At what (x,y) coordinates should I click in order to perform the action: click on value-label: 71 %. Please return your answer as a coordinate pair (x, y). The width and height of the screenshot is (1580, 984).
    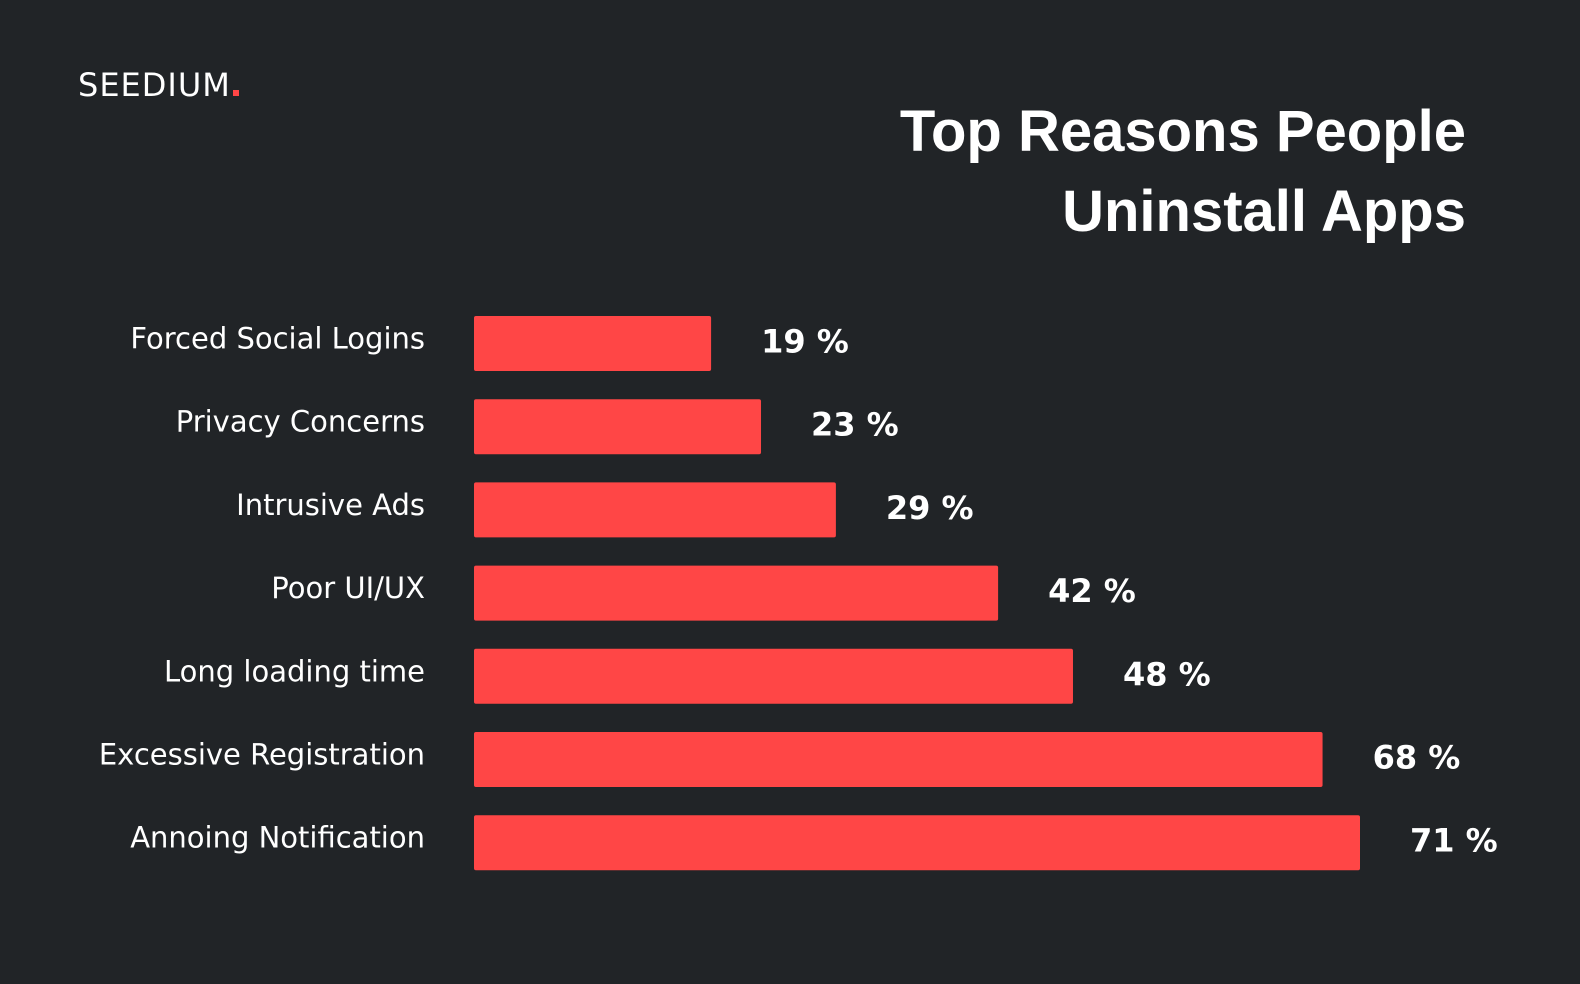
    Looking at the image, I should click on (1454, 841).